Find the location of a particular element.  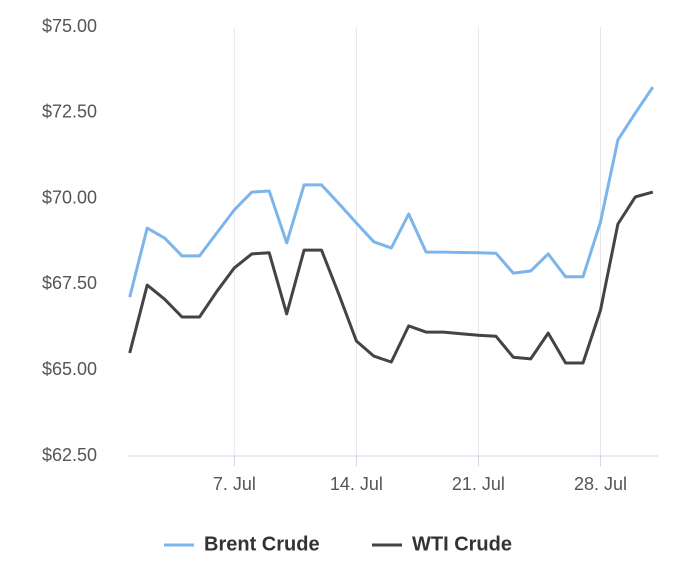

x-tick-label: 28. Jul is located at coordinates (600, 484).